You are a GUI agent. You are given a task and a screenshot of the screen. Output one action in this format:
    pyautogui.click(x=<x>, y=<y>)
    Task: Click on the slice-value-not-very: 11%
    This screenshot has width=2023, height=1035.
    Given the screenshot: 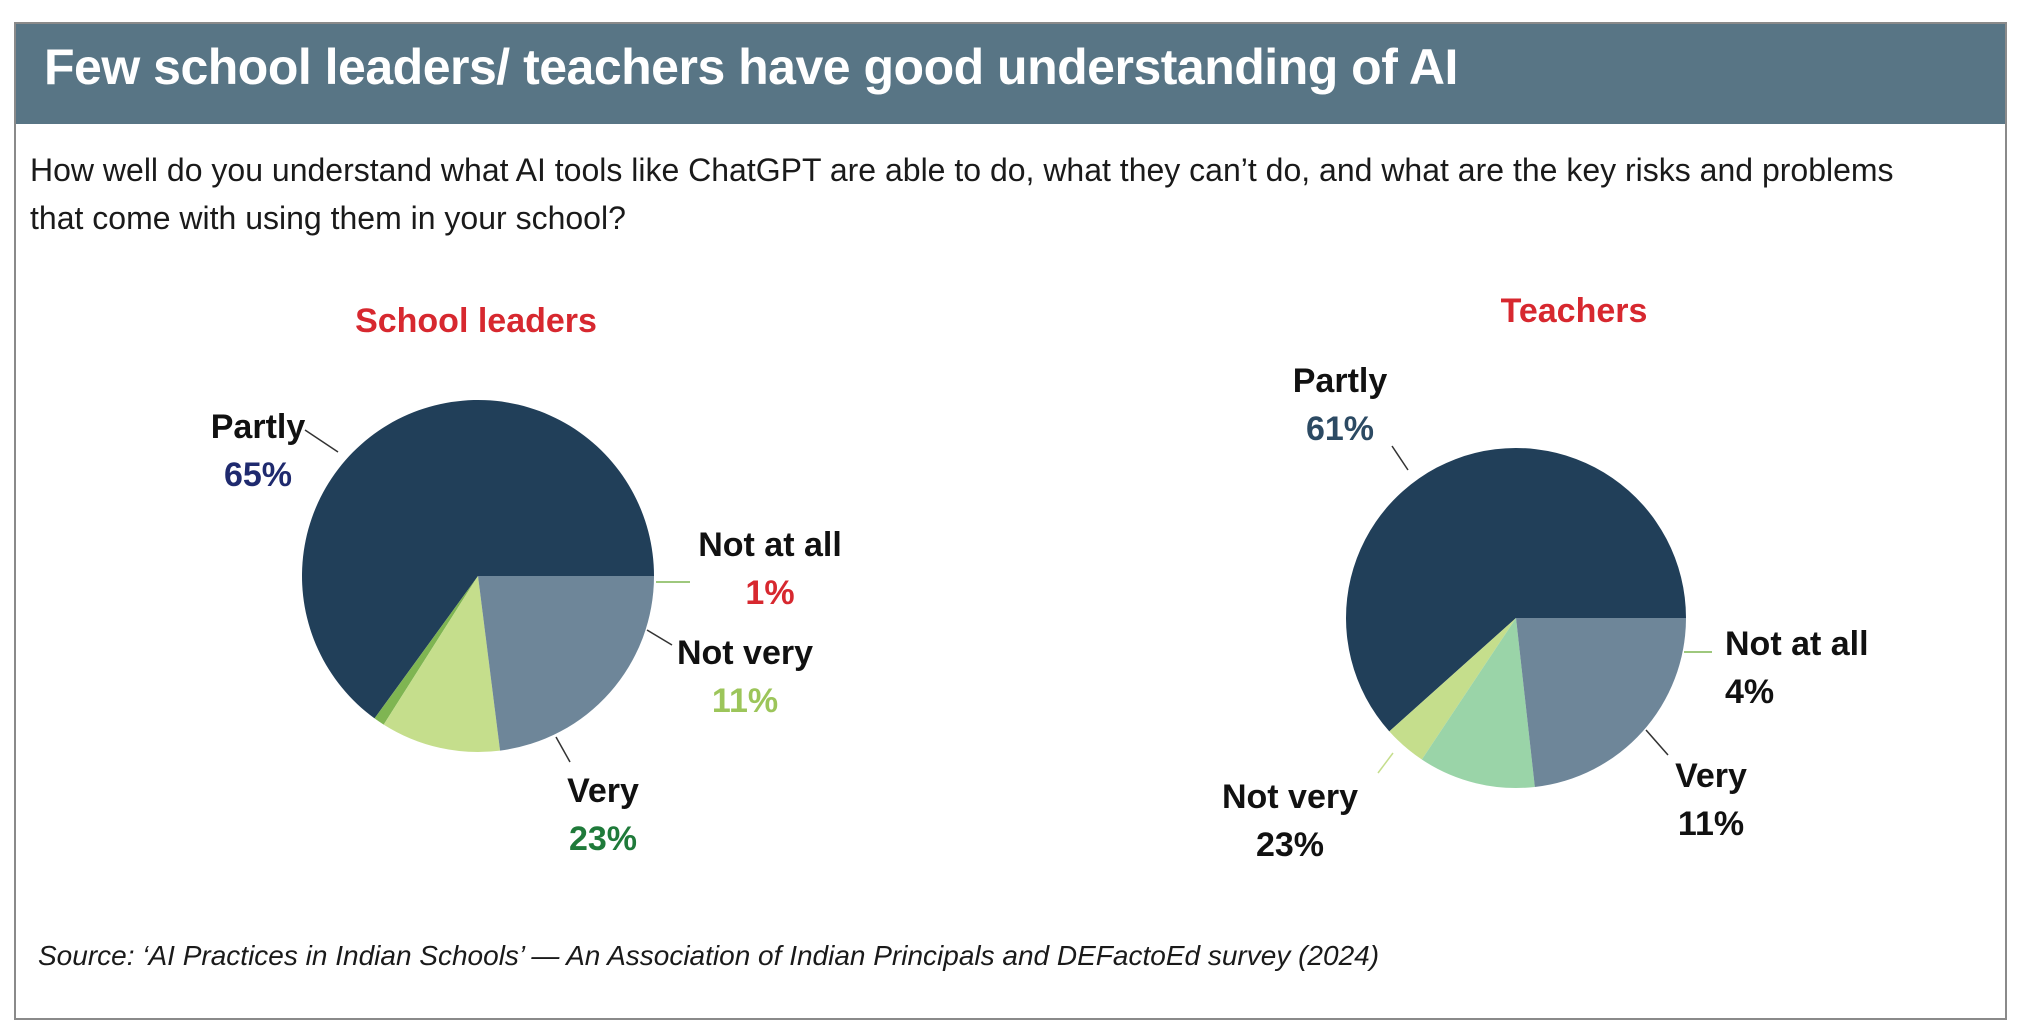 What is the action you would take?
    pyautogui.click(x=745, y=701)
    